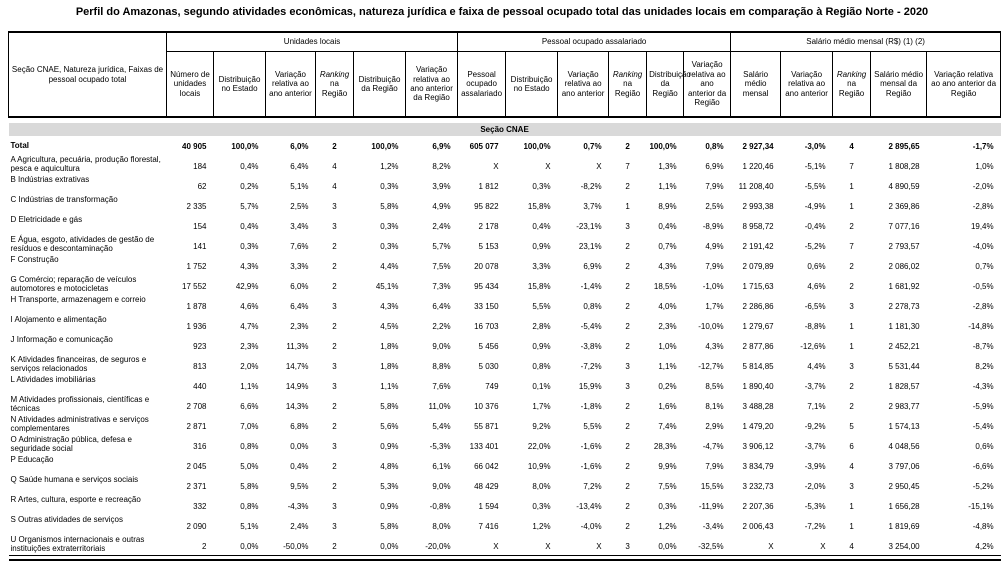 The height and width of the screenshot is (568, 1004). I want to click on cell: 2 877,86, so click(758, 346).